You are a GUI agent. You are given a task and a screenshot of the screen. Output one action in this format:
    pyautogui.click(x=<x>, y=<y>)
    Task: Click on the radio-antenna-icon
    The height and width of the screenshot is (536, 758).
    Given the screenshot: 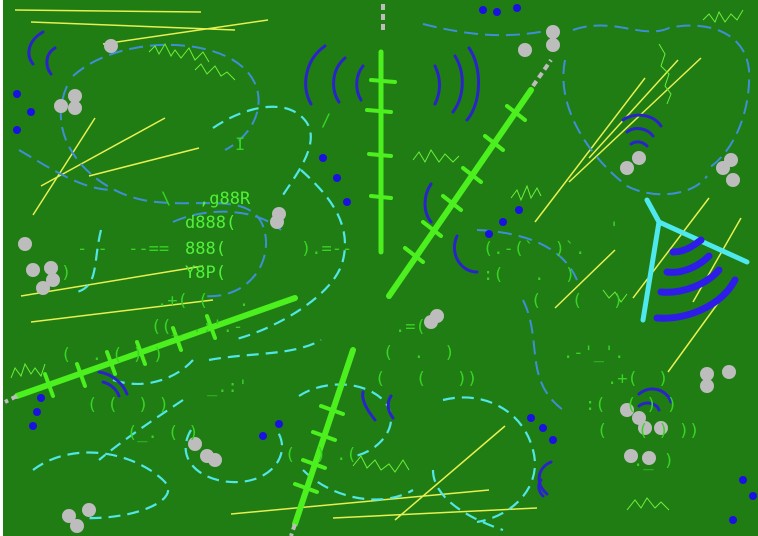 What is the action you would take?
    pyautogui.click(x=695, y=260)
    